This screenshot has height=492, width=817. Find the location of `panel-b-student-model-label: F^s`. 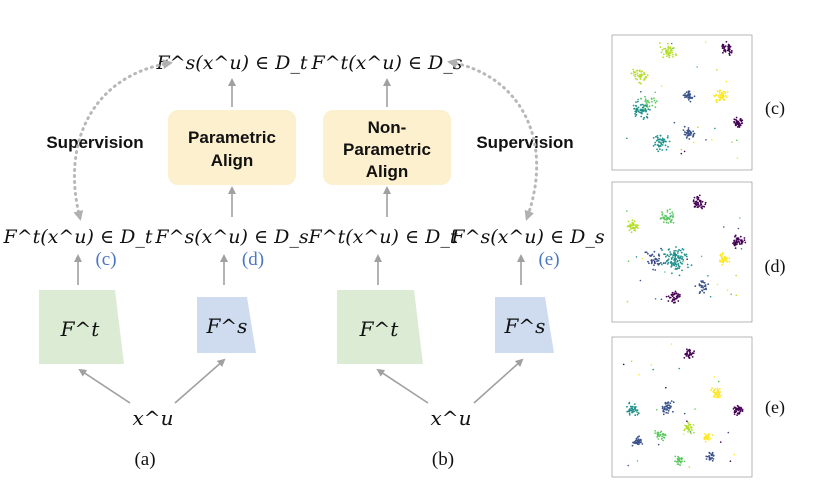

panel-b-student-model-label: F^s is located at coordinates (525, 326).